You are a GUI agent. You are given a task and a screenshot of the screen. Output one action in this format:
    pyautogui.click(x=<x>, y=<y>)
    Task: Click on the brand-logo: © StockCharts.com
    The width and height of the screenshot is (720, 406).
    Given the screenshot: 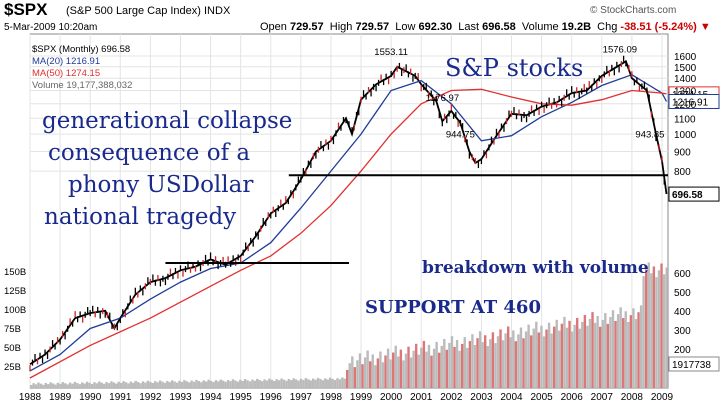 What is the action you would take?
    pyautogui.click(x=633, y=10)
    